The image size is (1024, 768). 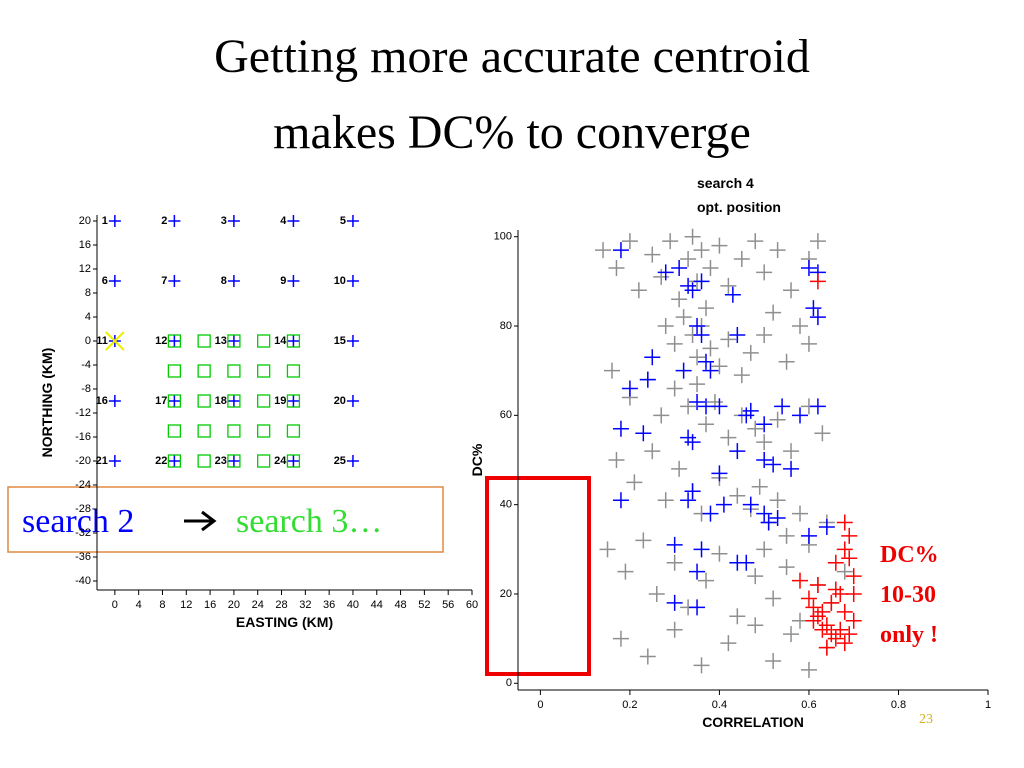 What do you see at coordinates (280, 461) in the screenshot?
I see `point-label: 24` at bounding box center [280, 461].